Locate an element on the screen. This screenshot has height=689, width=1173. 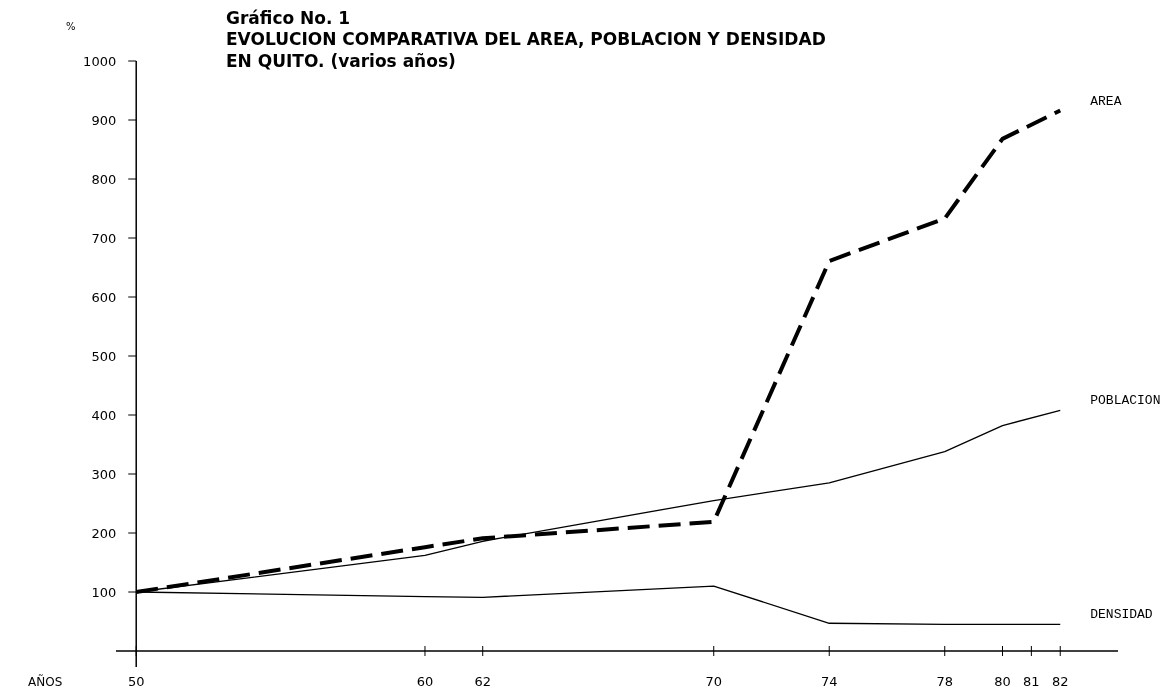
x-tick-label: 82 is located at coordinates (1060, 681).